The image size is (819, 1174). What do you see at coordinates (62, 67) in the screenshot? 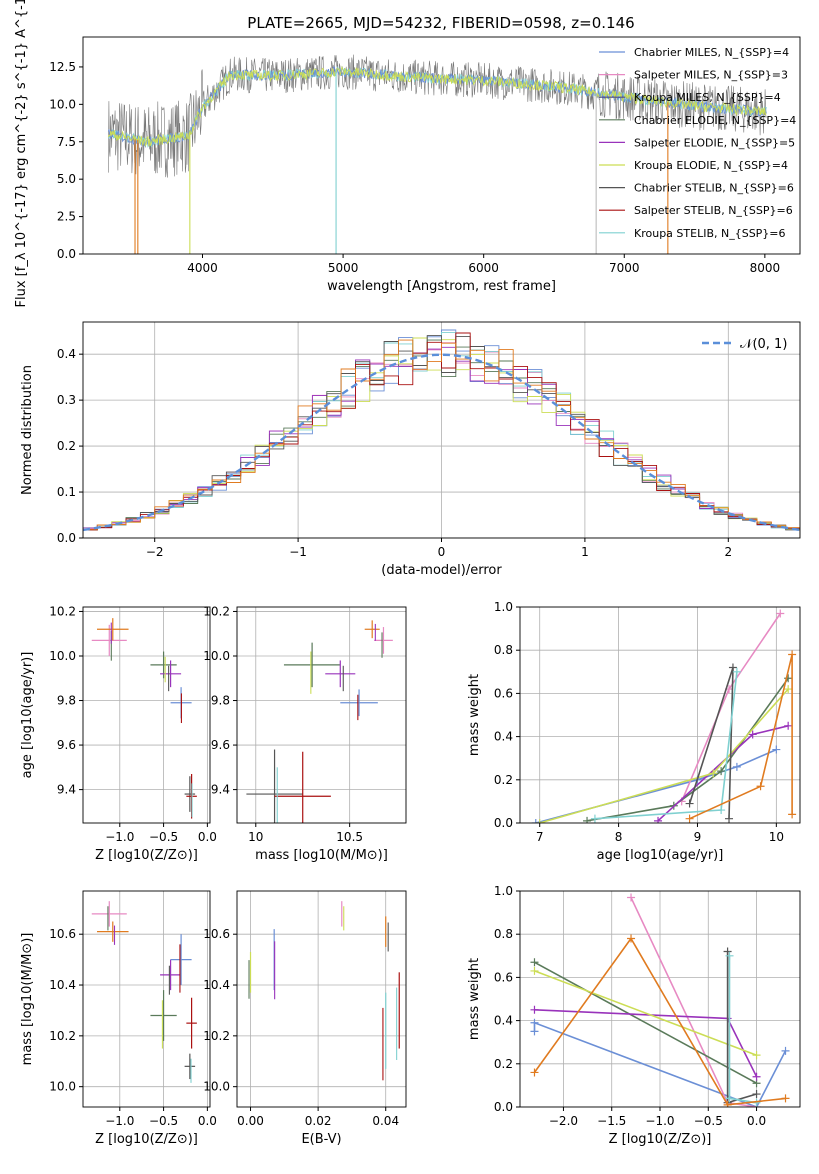
I see `y-tick-label: 12.5` at bounding box center [62, 67].